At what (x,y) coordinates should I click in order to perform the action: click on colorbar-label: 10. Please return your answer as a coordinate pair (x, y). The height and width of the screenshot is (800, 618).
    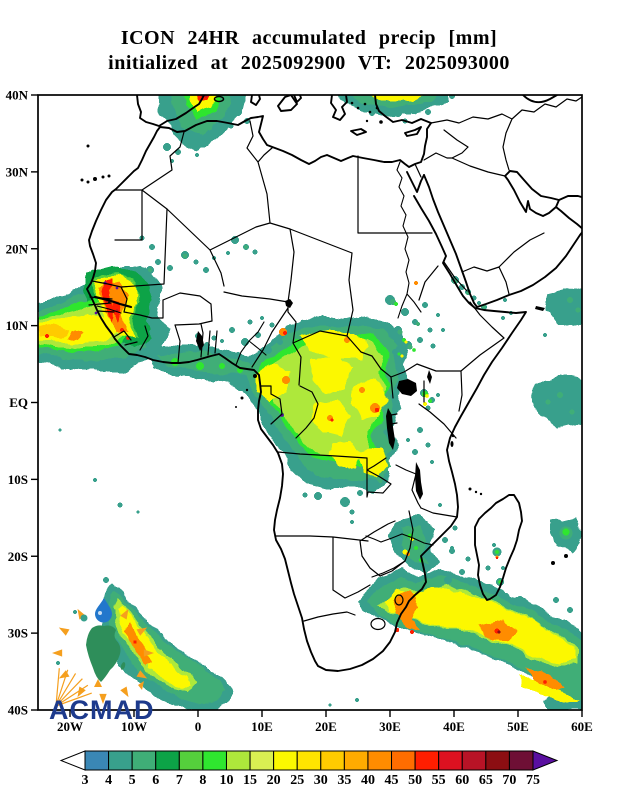
    Looking at the image, I should click on (226, 780).